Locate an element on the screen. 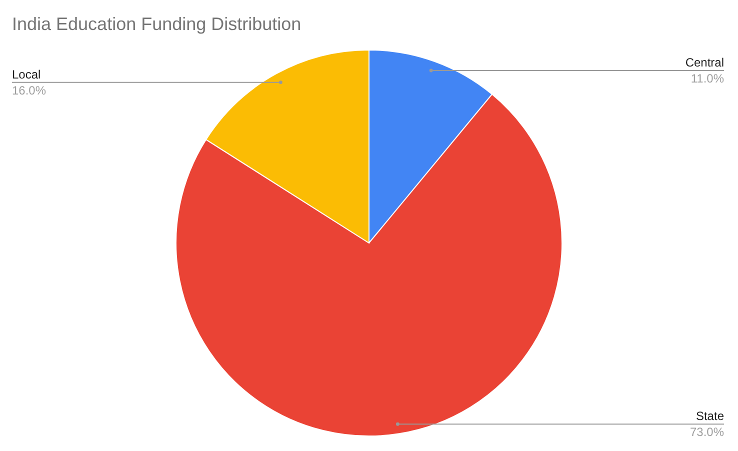 The height and width of the screenshot is (451, 738). slice-label: Local is located at coordinates (26, 74).